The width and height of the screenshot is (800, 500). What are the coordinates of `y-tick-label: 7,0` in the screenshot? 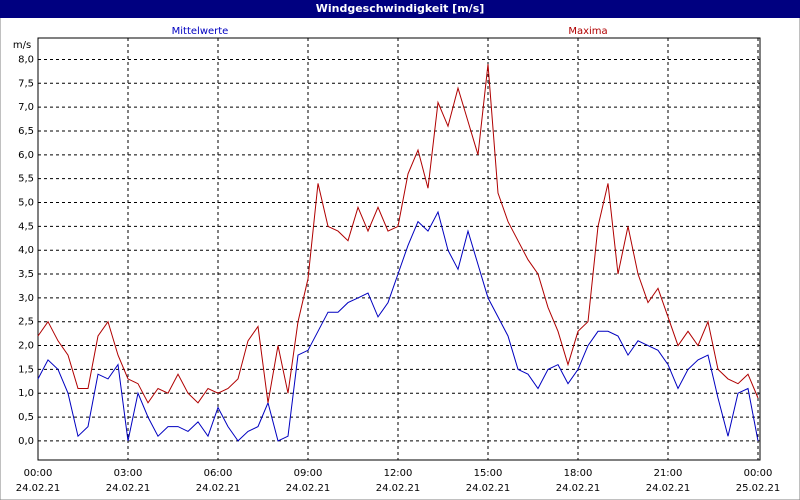 It's located at (26, 107).